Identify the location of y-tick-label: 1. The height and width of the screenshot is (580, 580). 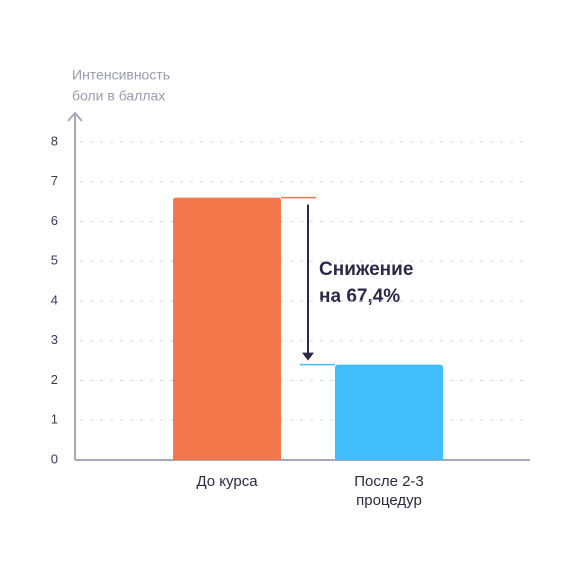
(54, 419).